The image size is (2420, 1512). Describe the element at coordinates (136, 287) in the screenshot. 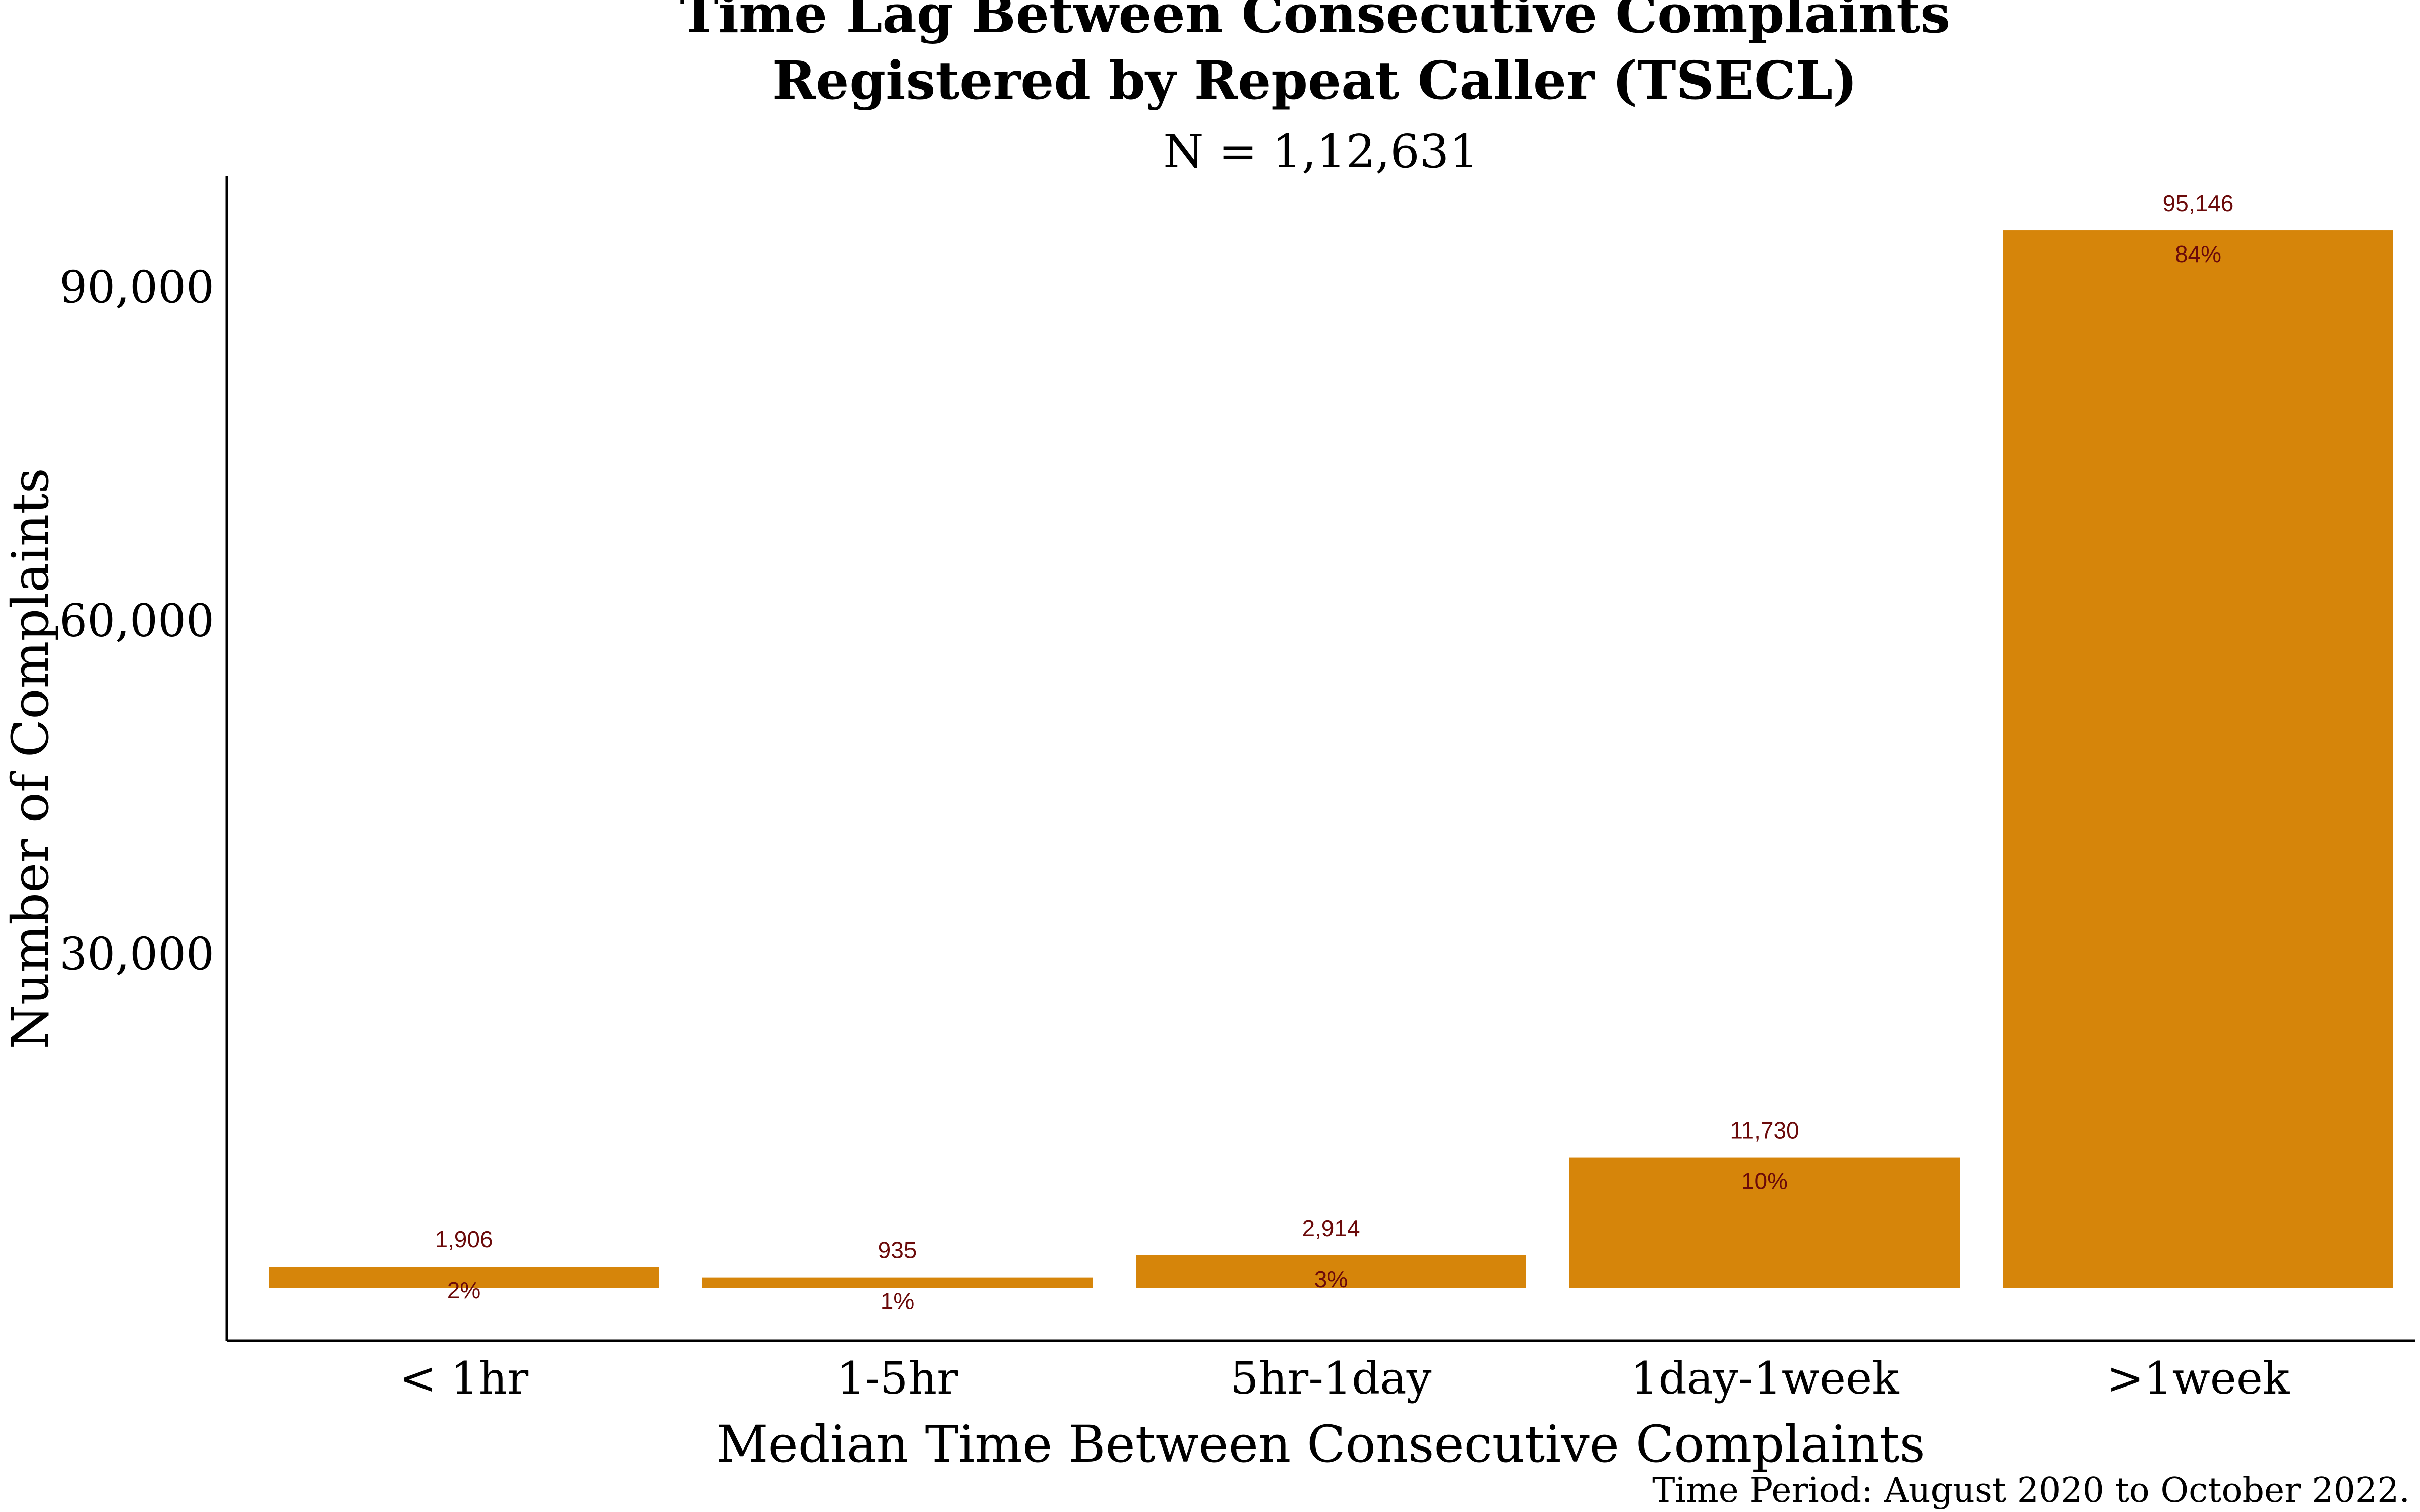

I see `y-tick-label: 90,000` at that location.